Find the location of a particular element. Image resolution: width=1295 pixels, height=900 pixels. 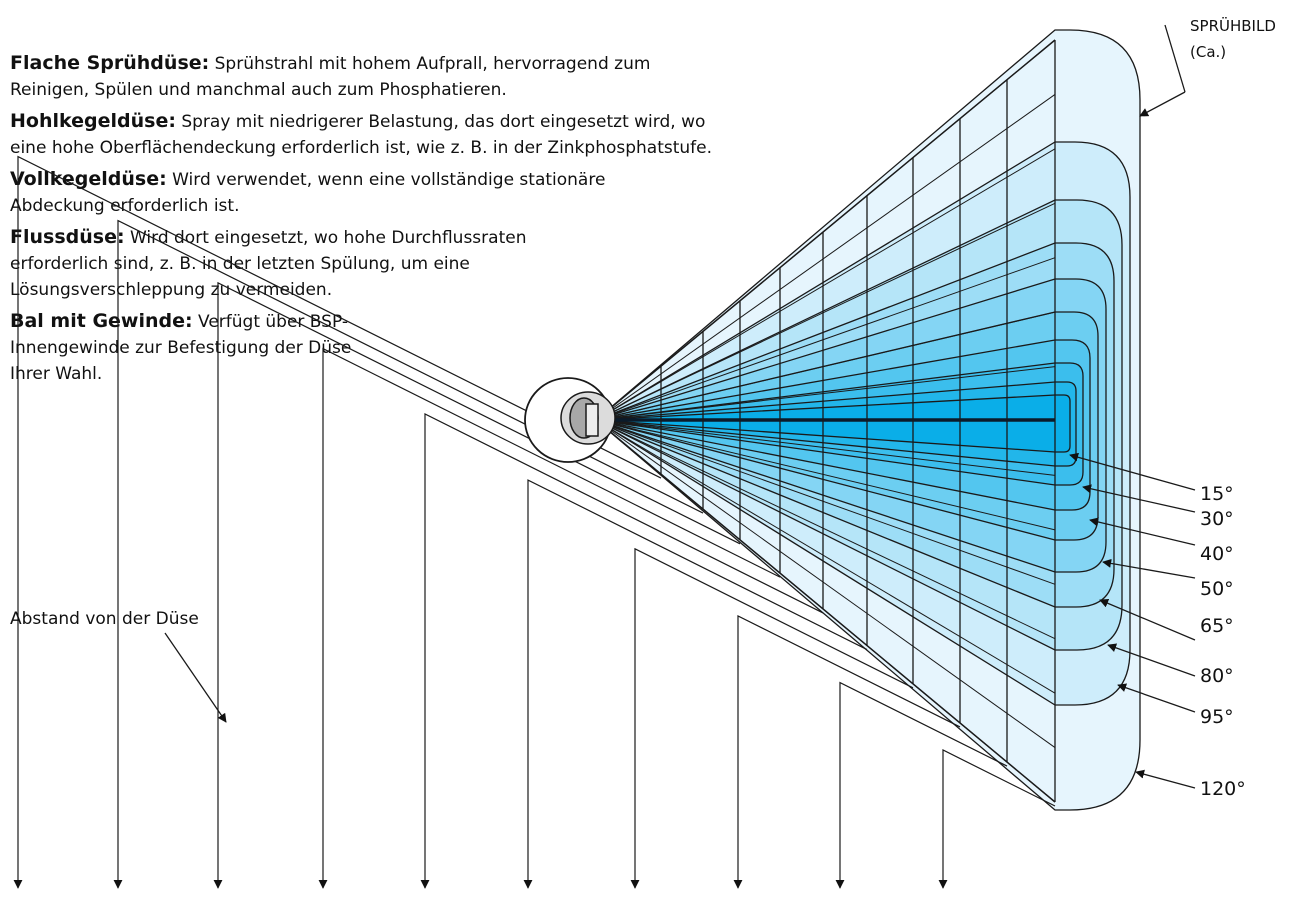

spray-band is located at coordinates (833, 423).